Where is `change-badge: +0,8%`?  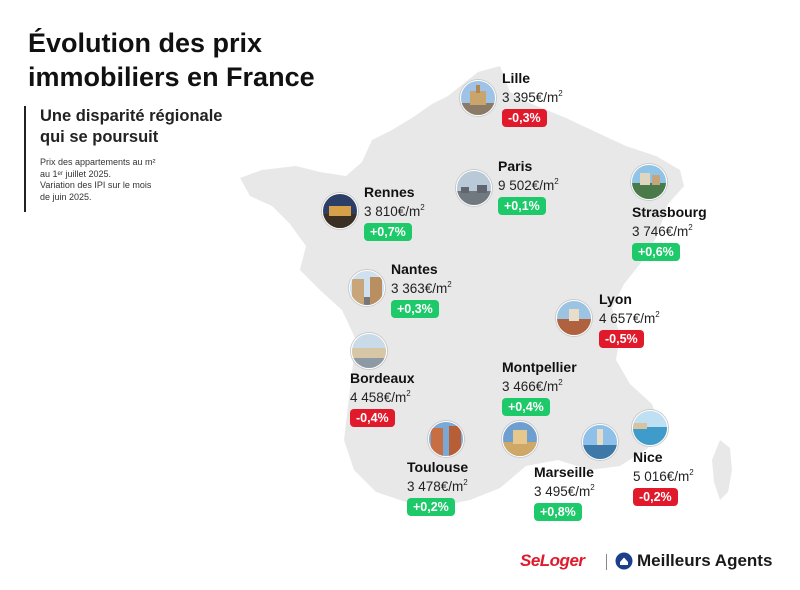 change-badge: +0,8% is located at coordinates (558, 512).